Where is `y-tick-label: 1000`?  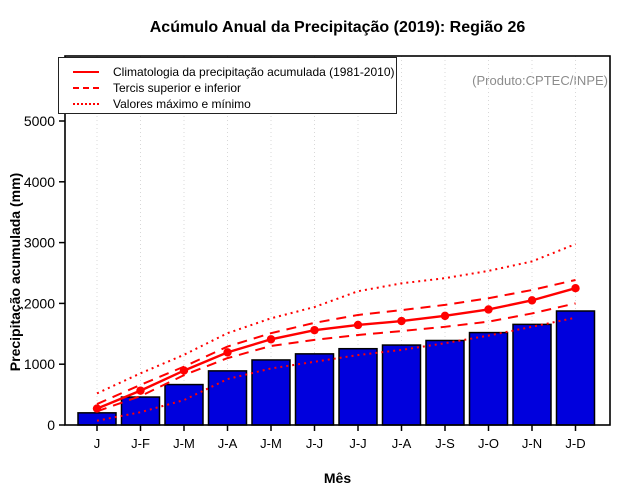
y-tick-label: 1000 is located at coordinates (39, 364).